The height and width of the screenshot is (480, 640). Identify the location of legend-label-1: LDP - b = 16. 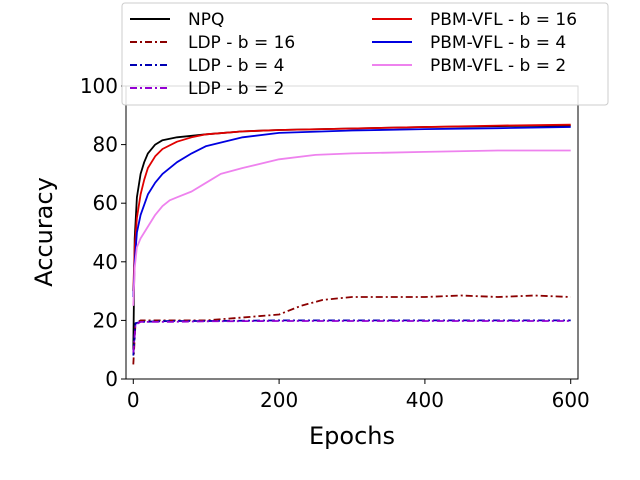
(241, 43).